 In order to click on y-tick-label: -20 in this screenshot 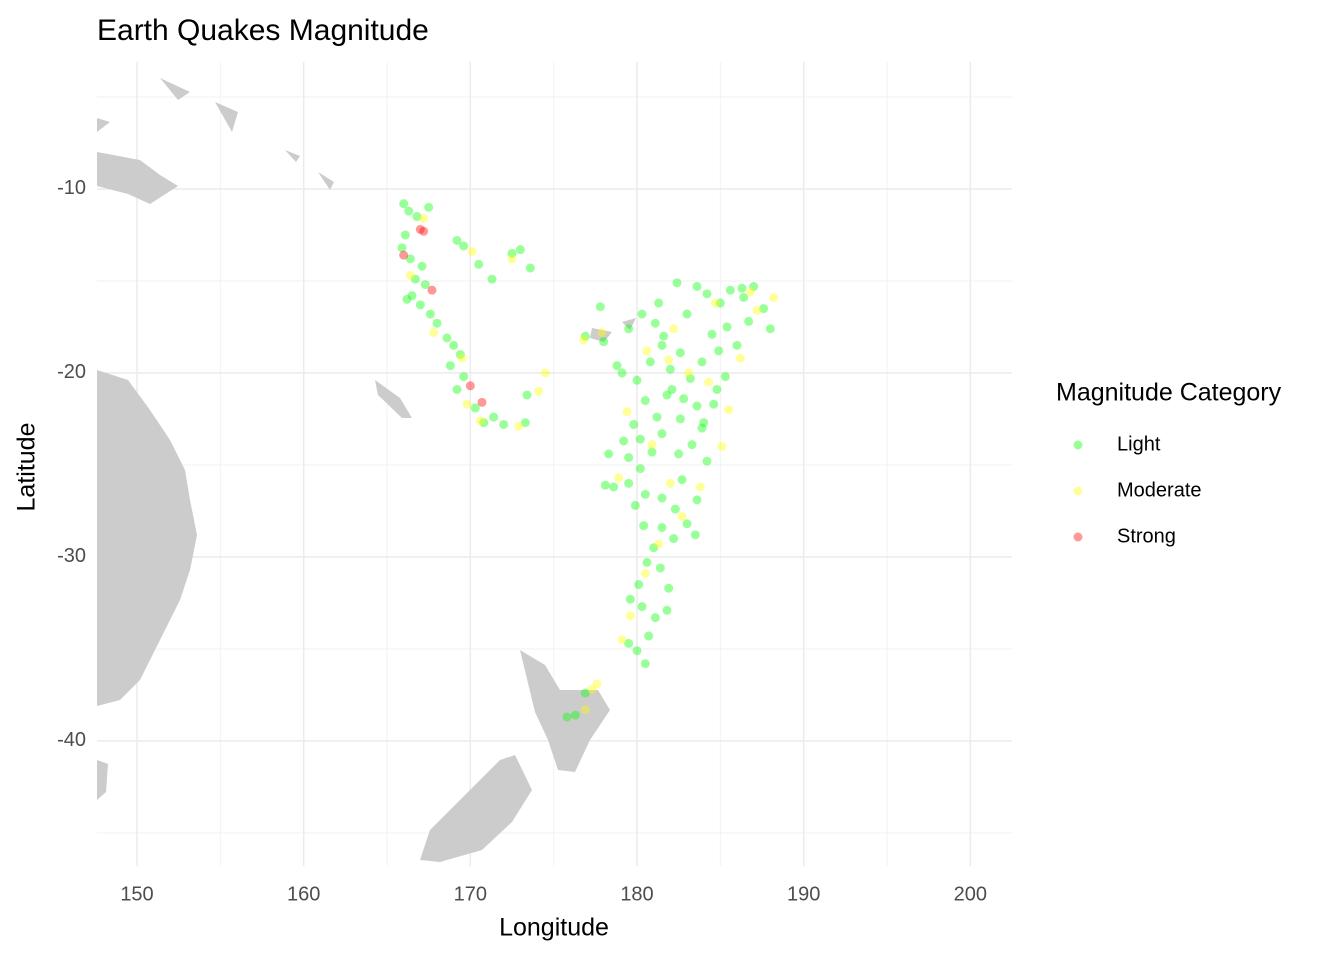, I will do `click(71, 372)`.